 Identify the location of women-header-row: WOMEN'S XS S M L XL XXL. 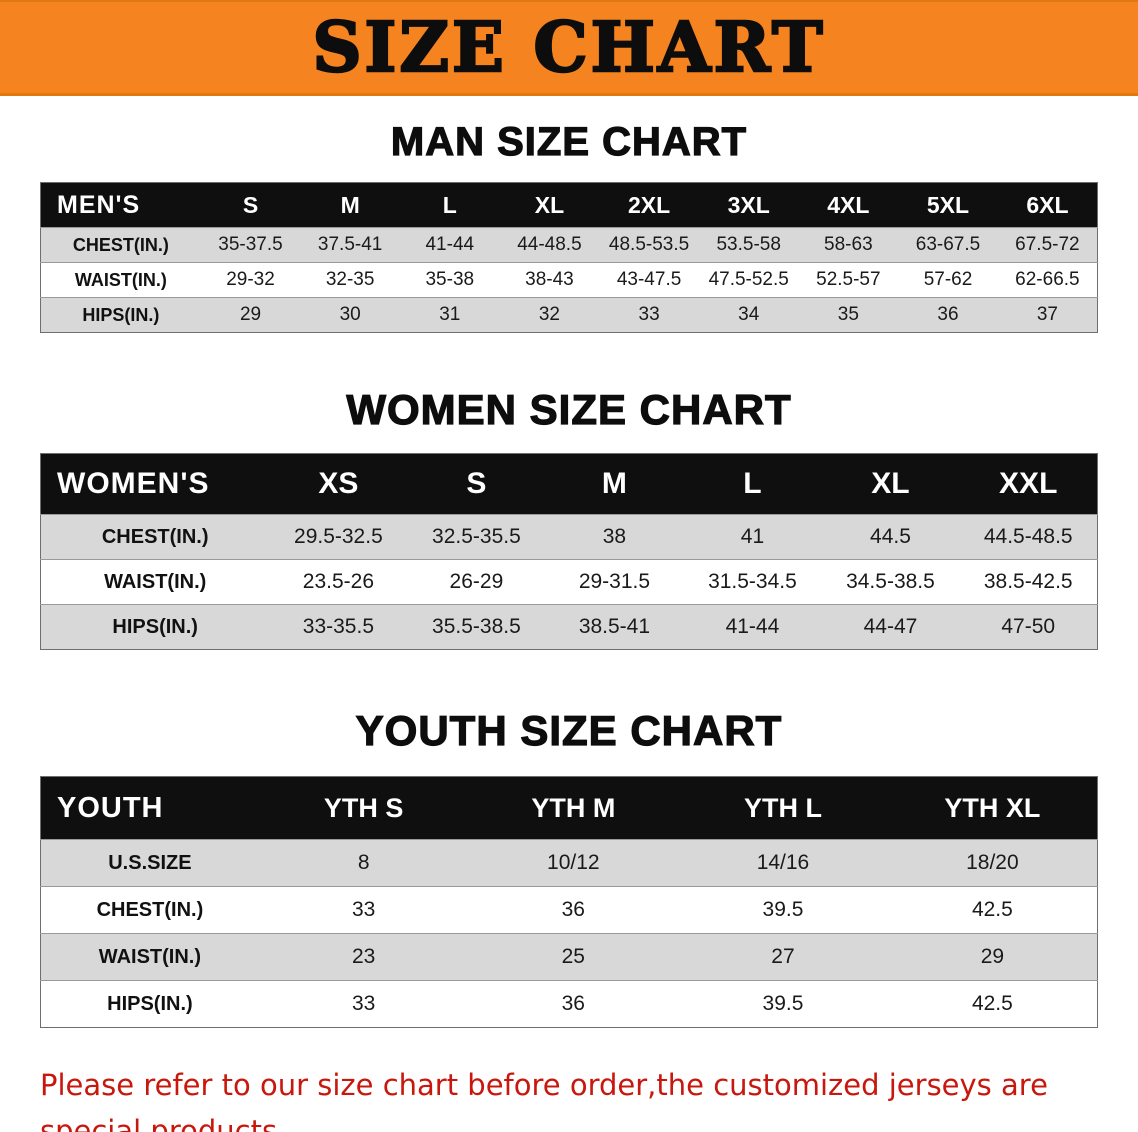
(569, 484).